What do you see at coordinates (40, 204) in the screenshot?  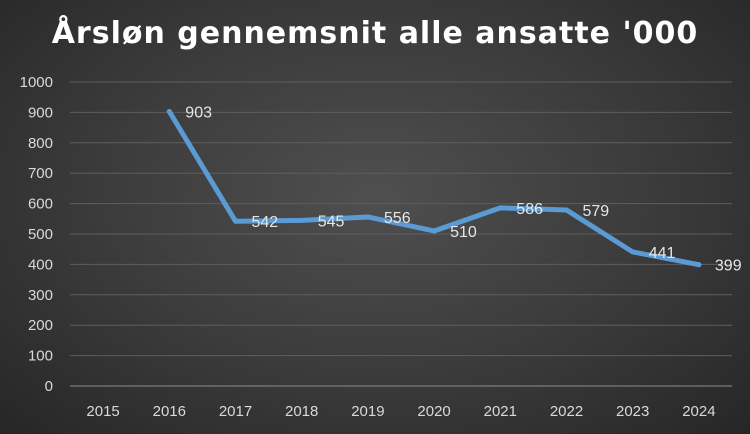 I see `y-tick-label: 600` at bounding box center [40, 204].